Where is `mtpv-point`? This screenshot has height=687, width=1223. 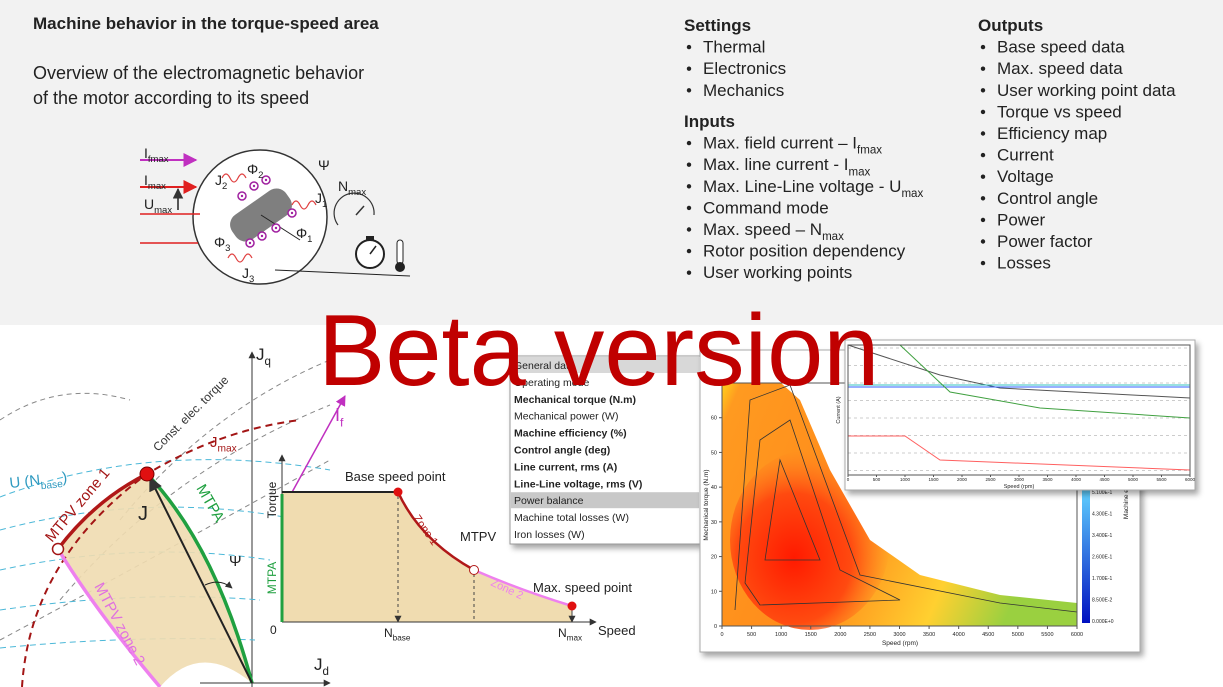 mtpv-point is located at coordinates (474, 570).